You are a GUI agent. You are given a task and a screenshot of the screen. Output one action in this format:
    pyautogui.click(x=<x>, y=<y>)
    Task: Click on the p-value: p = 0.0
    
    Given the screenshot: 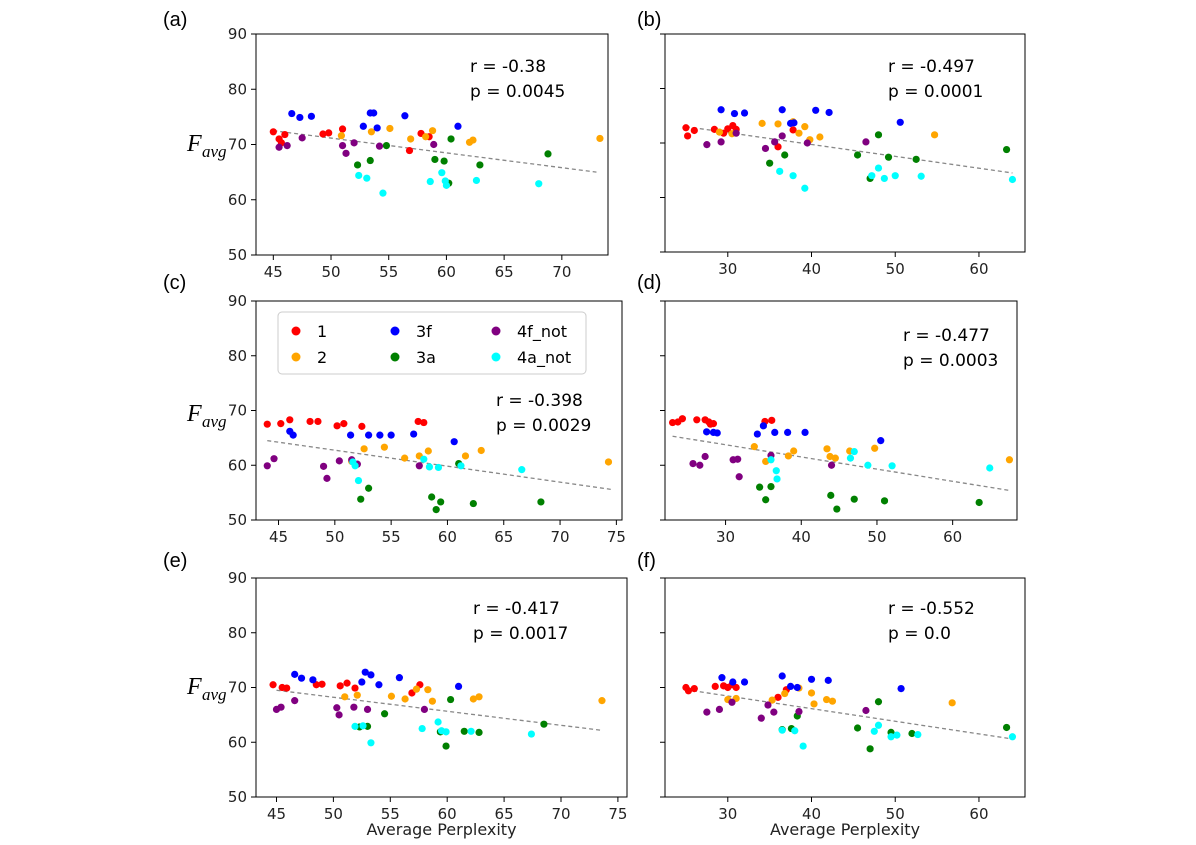 What is the action you would take?
    pyautogui.click(x=919, y=634)
    